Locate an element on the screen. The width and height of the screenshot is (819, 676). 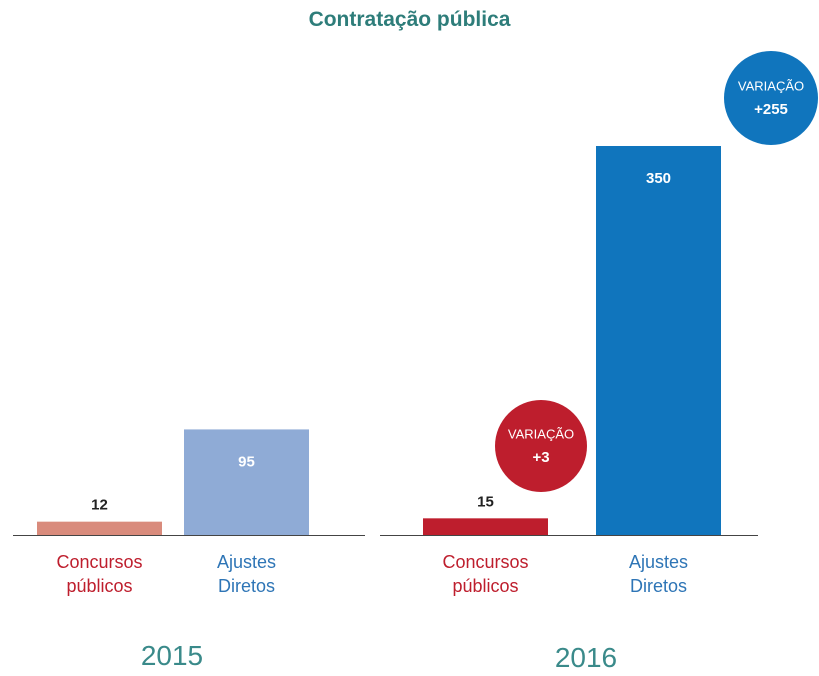
value-label: 350 is located at coordinates (658, 178).